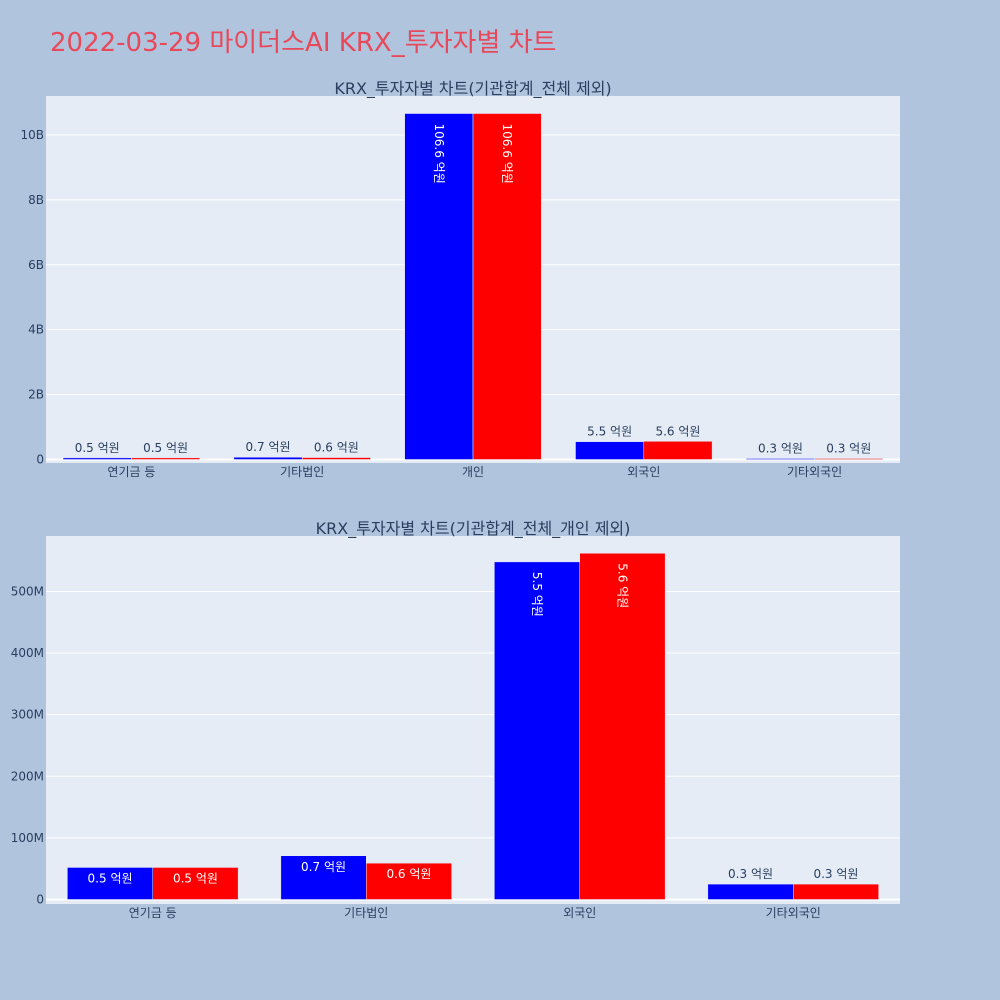  What do you see at coordinates (793, 913) in the screenshot?
I see `chart2-x-tick-label: 기타외국인` at bounding box center [793, 913].